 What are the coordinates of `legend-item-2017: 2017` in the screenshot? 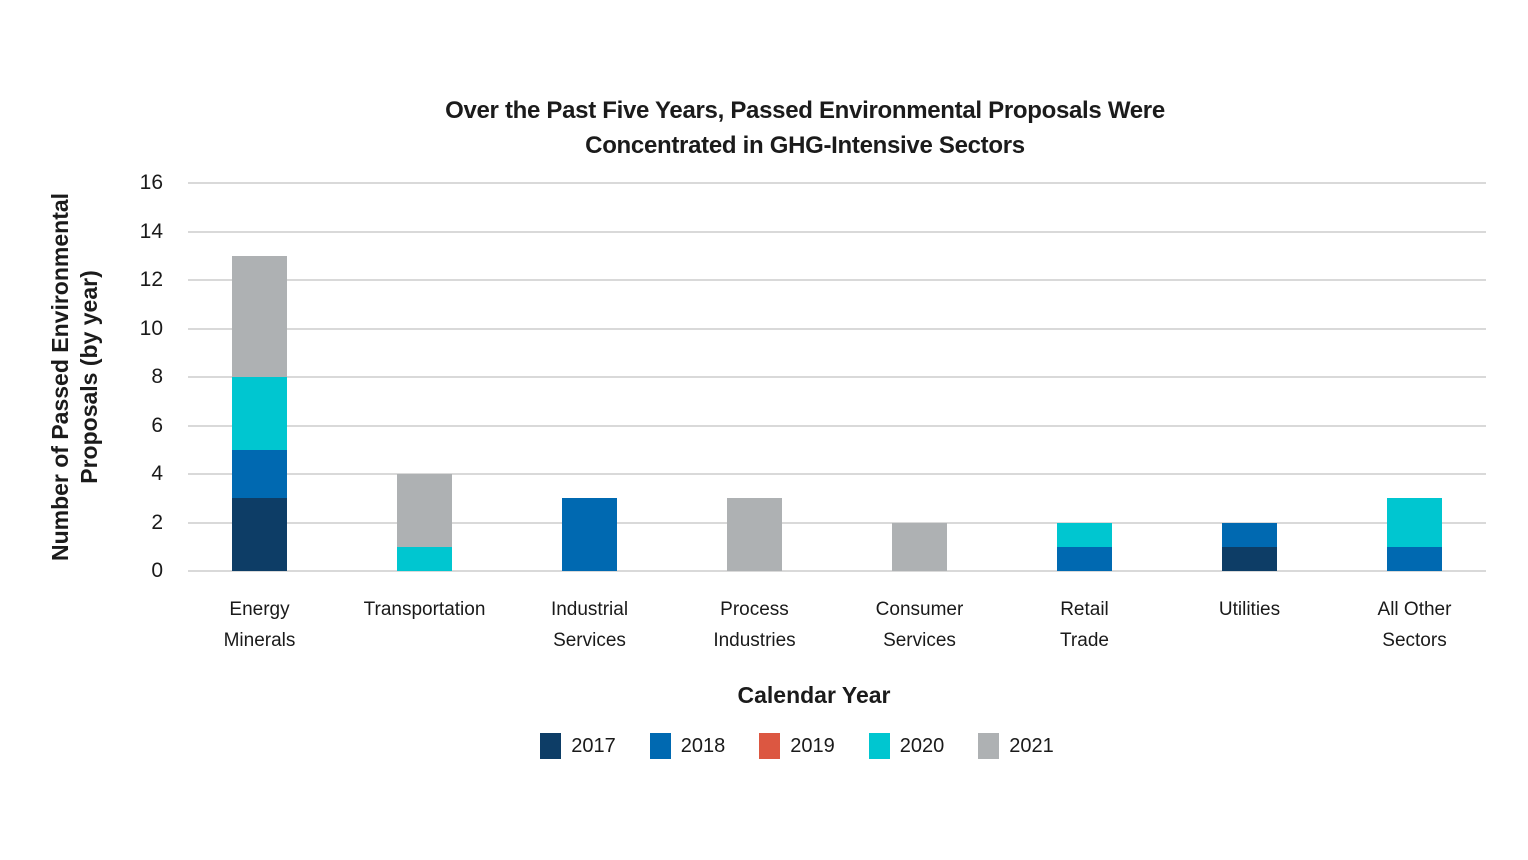 It's located at (578, 746).